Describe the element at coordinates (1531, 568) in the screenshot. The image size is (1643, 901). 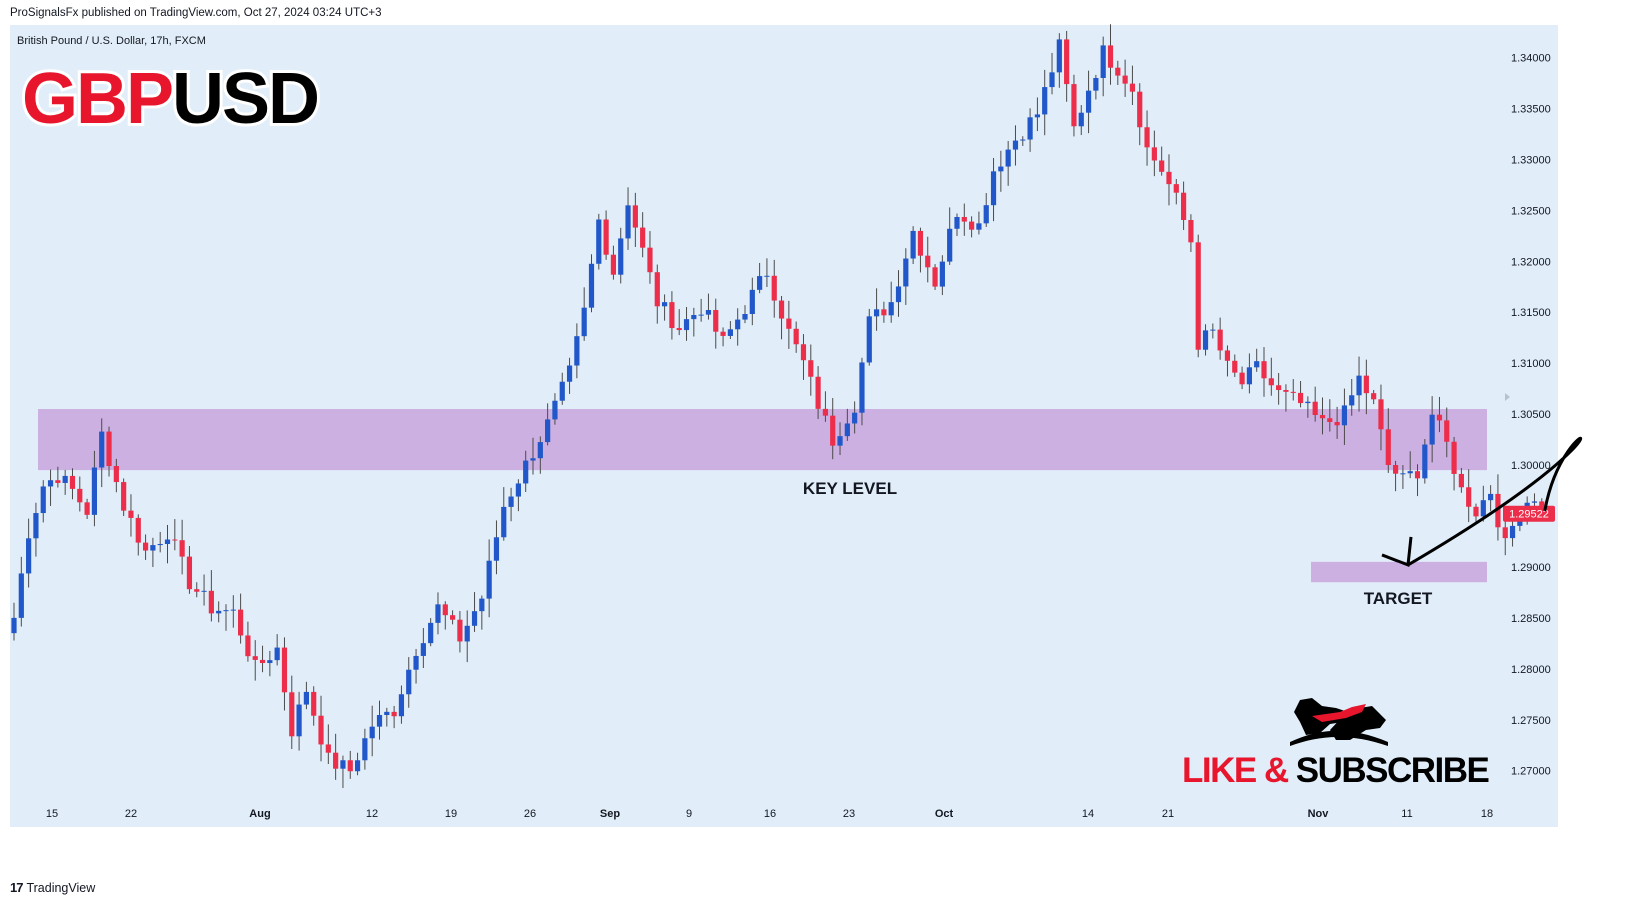
I see `y-tick-label: 1.29000` at that location.